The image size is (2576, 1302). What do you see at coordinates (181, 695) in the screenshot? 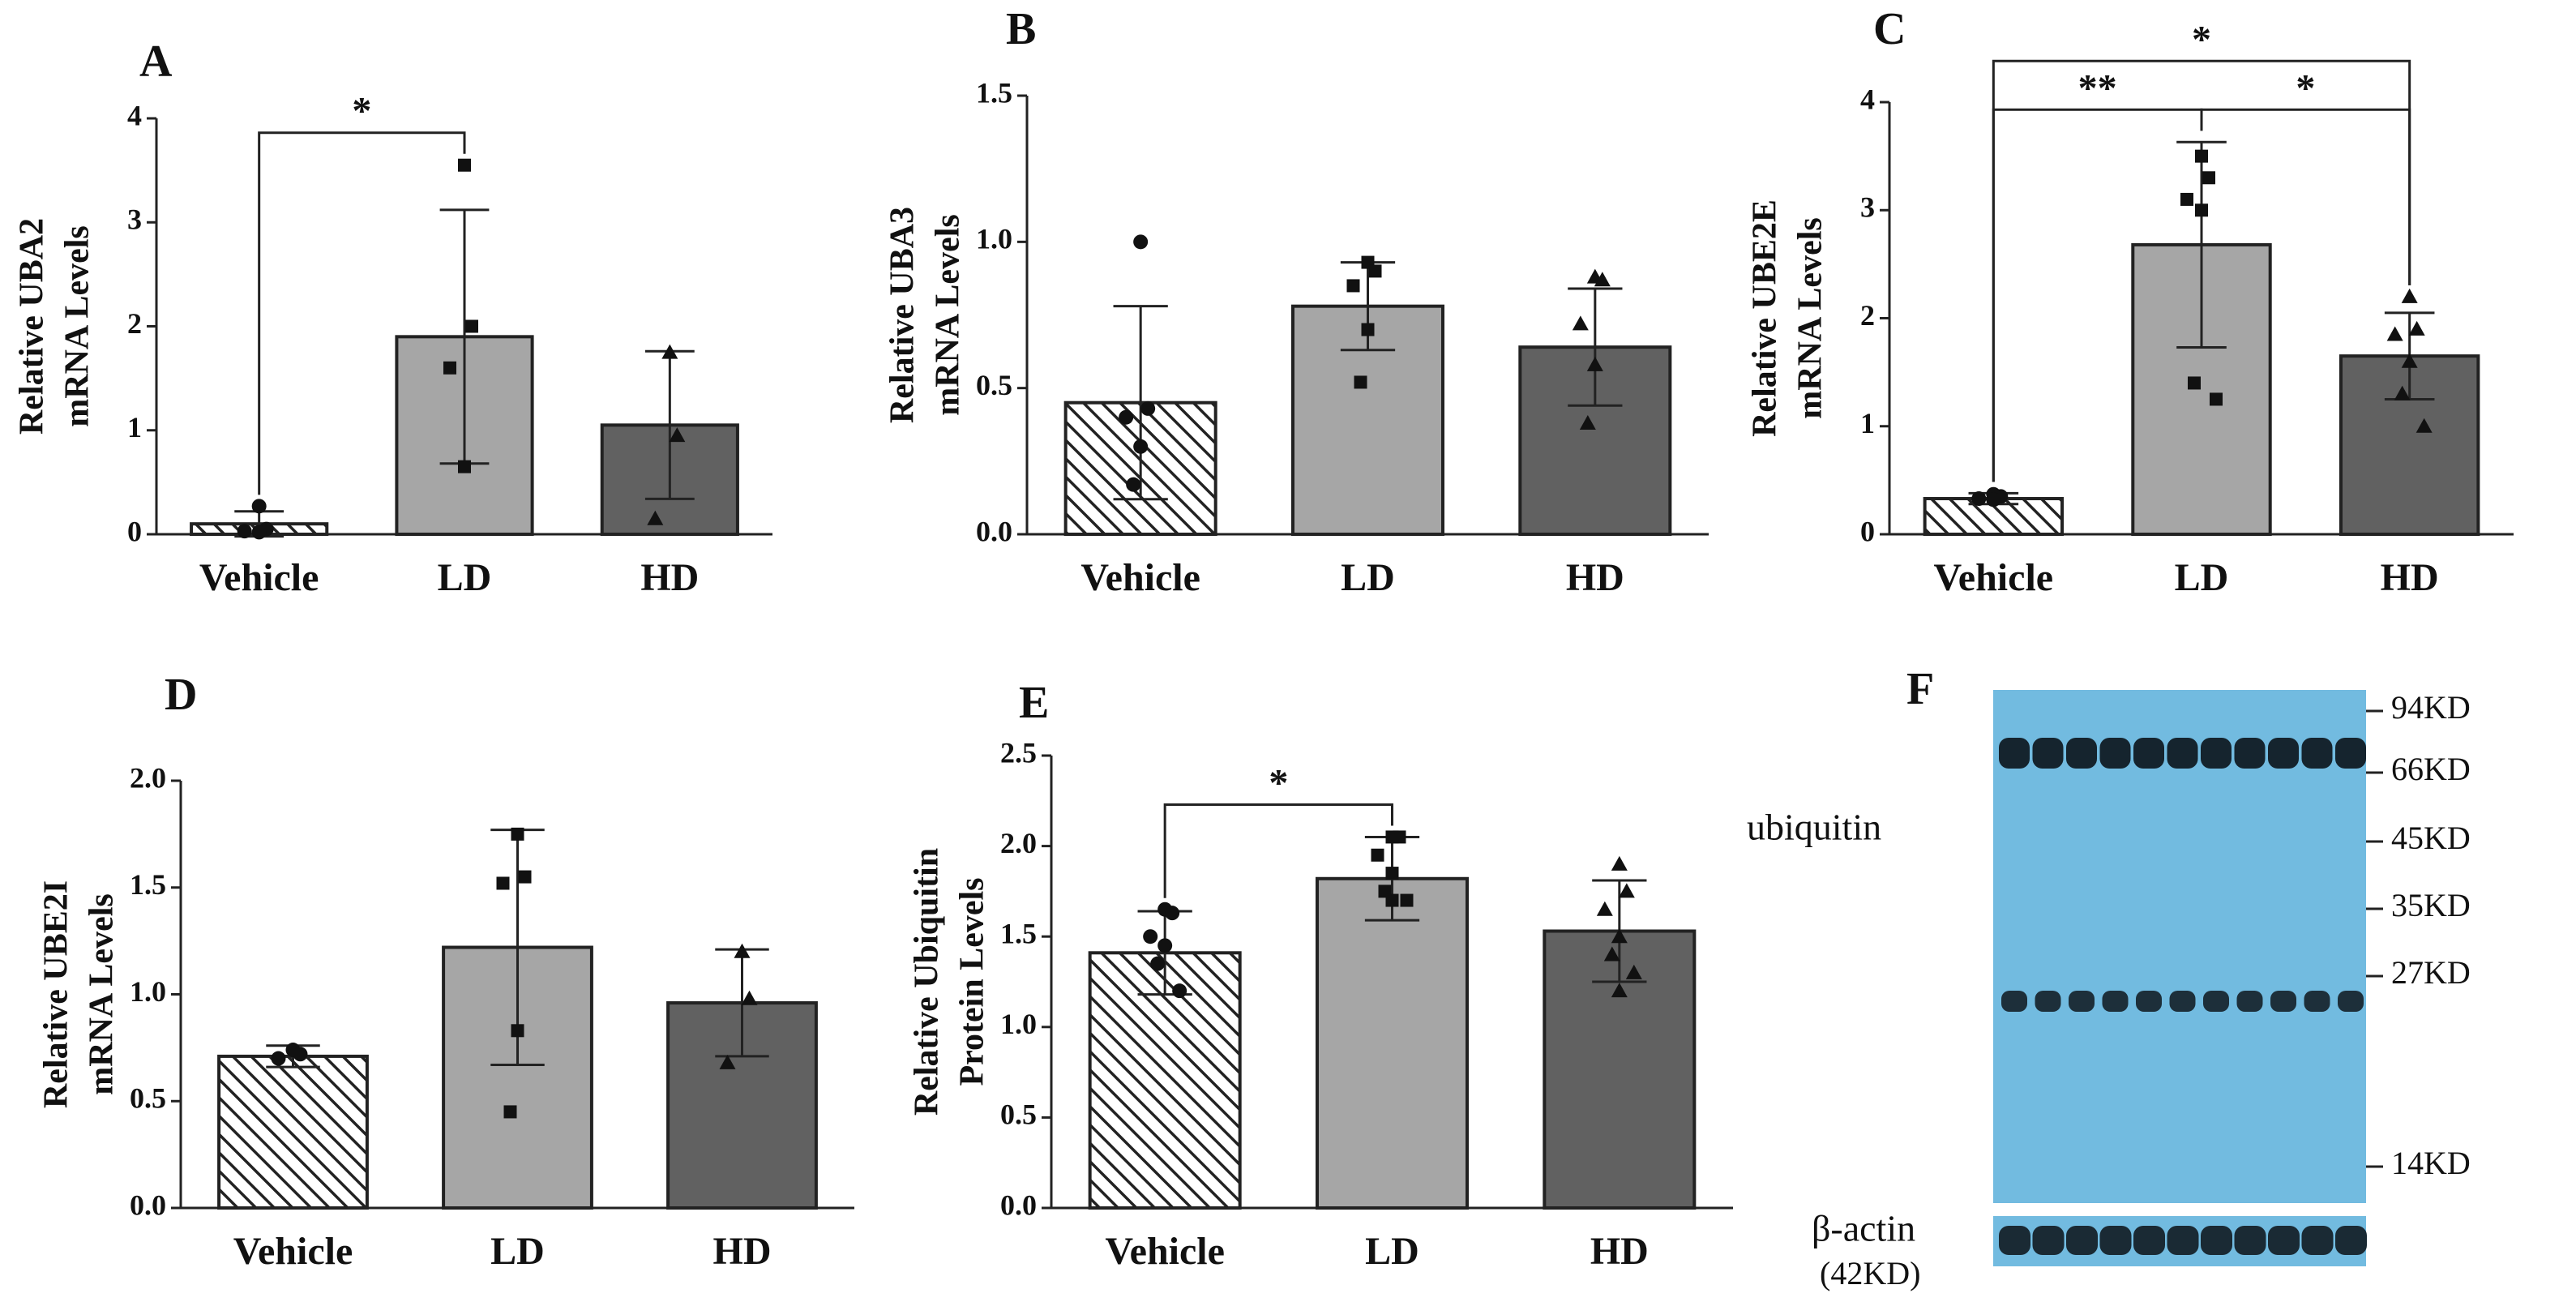
I see `panel-letter: D` at bounding box center [181, 695].